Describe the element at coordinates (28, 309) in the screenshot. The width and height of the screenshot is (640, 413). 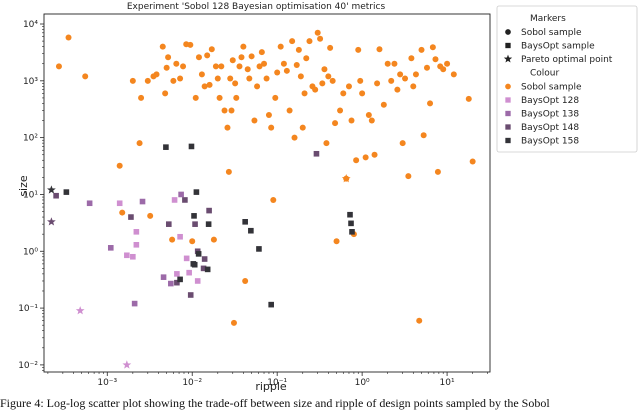
I see `y-tick-label: 10⁻¹` at that location.